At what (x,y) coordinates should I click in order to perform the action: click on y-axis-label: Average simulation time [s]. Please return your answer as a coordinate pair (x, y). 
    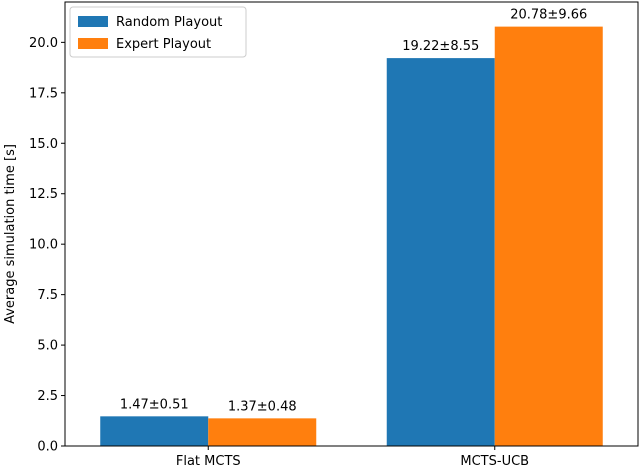
    Looking at the image, I should click on (10, 234).